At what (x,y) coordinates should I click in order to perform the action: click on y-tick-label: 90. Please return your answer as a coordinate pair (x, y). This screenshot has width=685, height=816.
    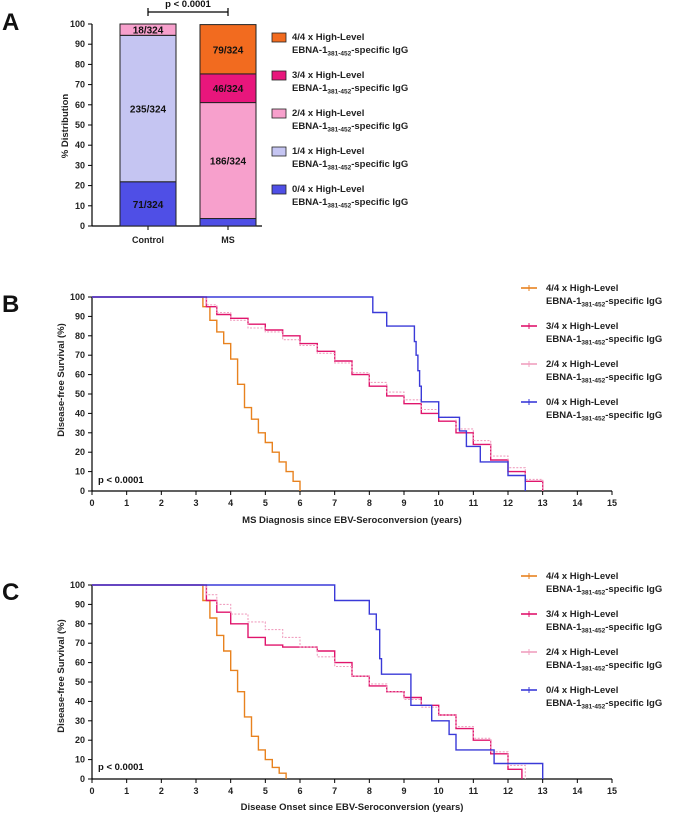
    Looking at the image, I should click on (80, 604).